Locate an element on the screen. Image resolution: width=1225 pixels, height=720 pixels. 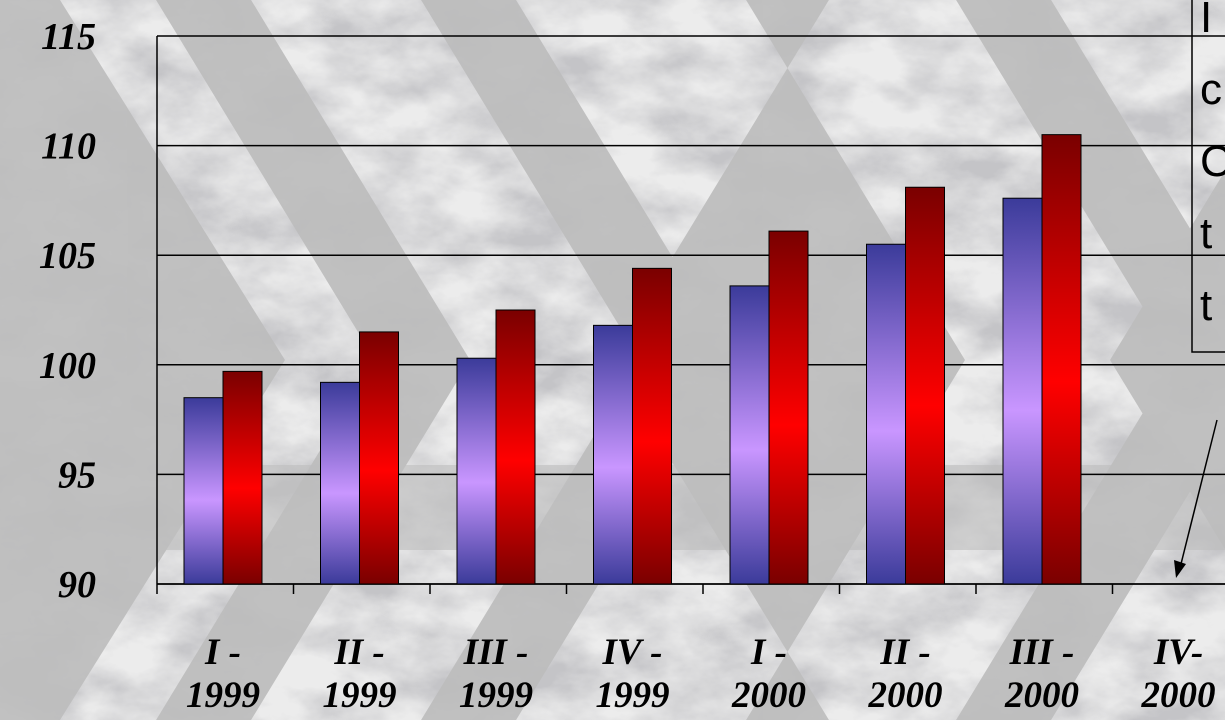
annotation-box is located at coordinates (1208, 176).